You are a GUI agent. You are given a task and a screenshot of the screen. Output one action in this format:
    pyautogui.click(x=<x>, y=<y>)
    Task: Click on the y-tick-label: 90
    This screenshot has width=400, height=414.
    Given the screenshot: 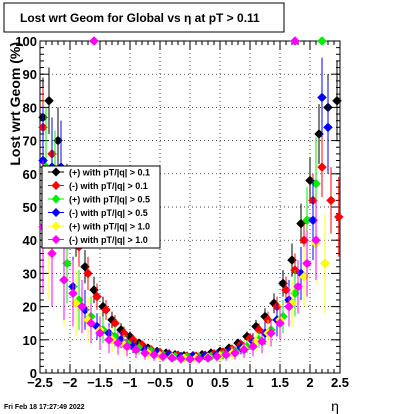 What is the action you would take?
    pyautogui.click(x=30, y=74)
    